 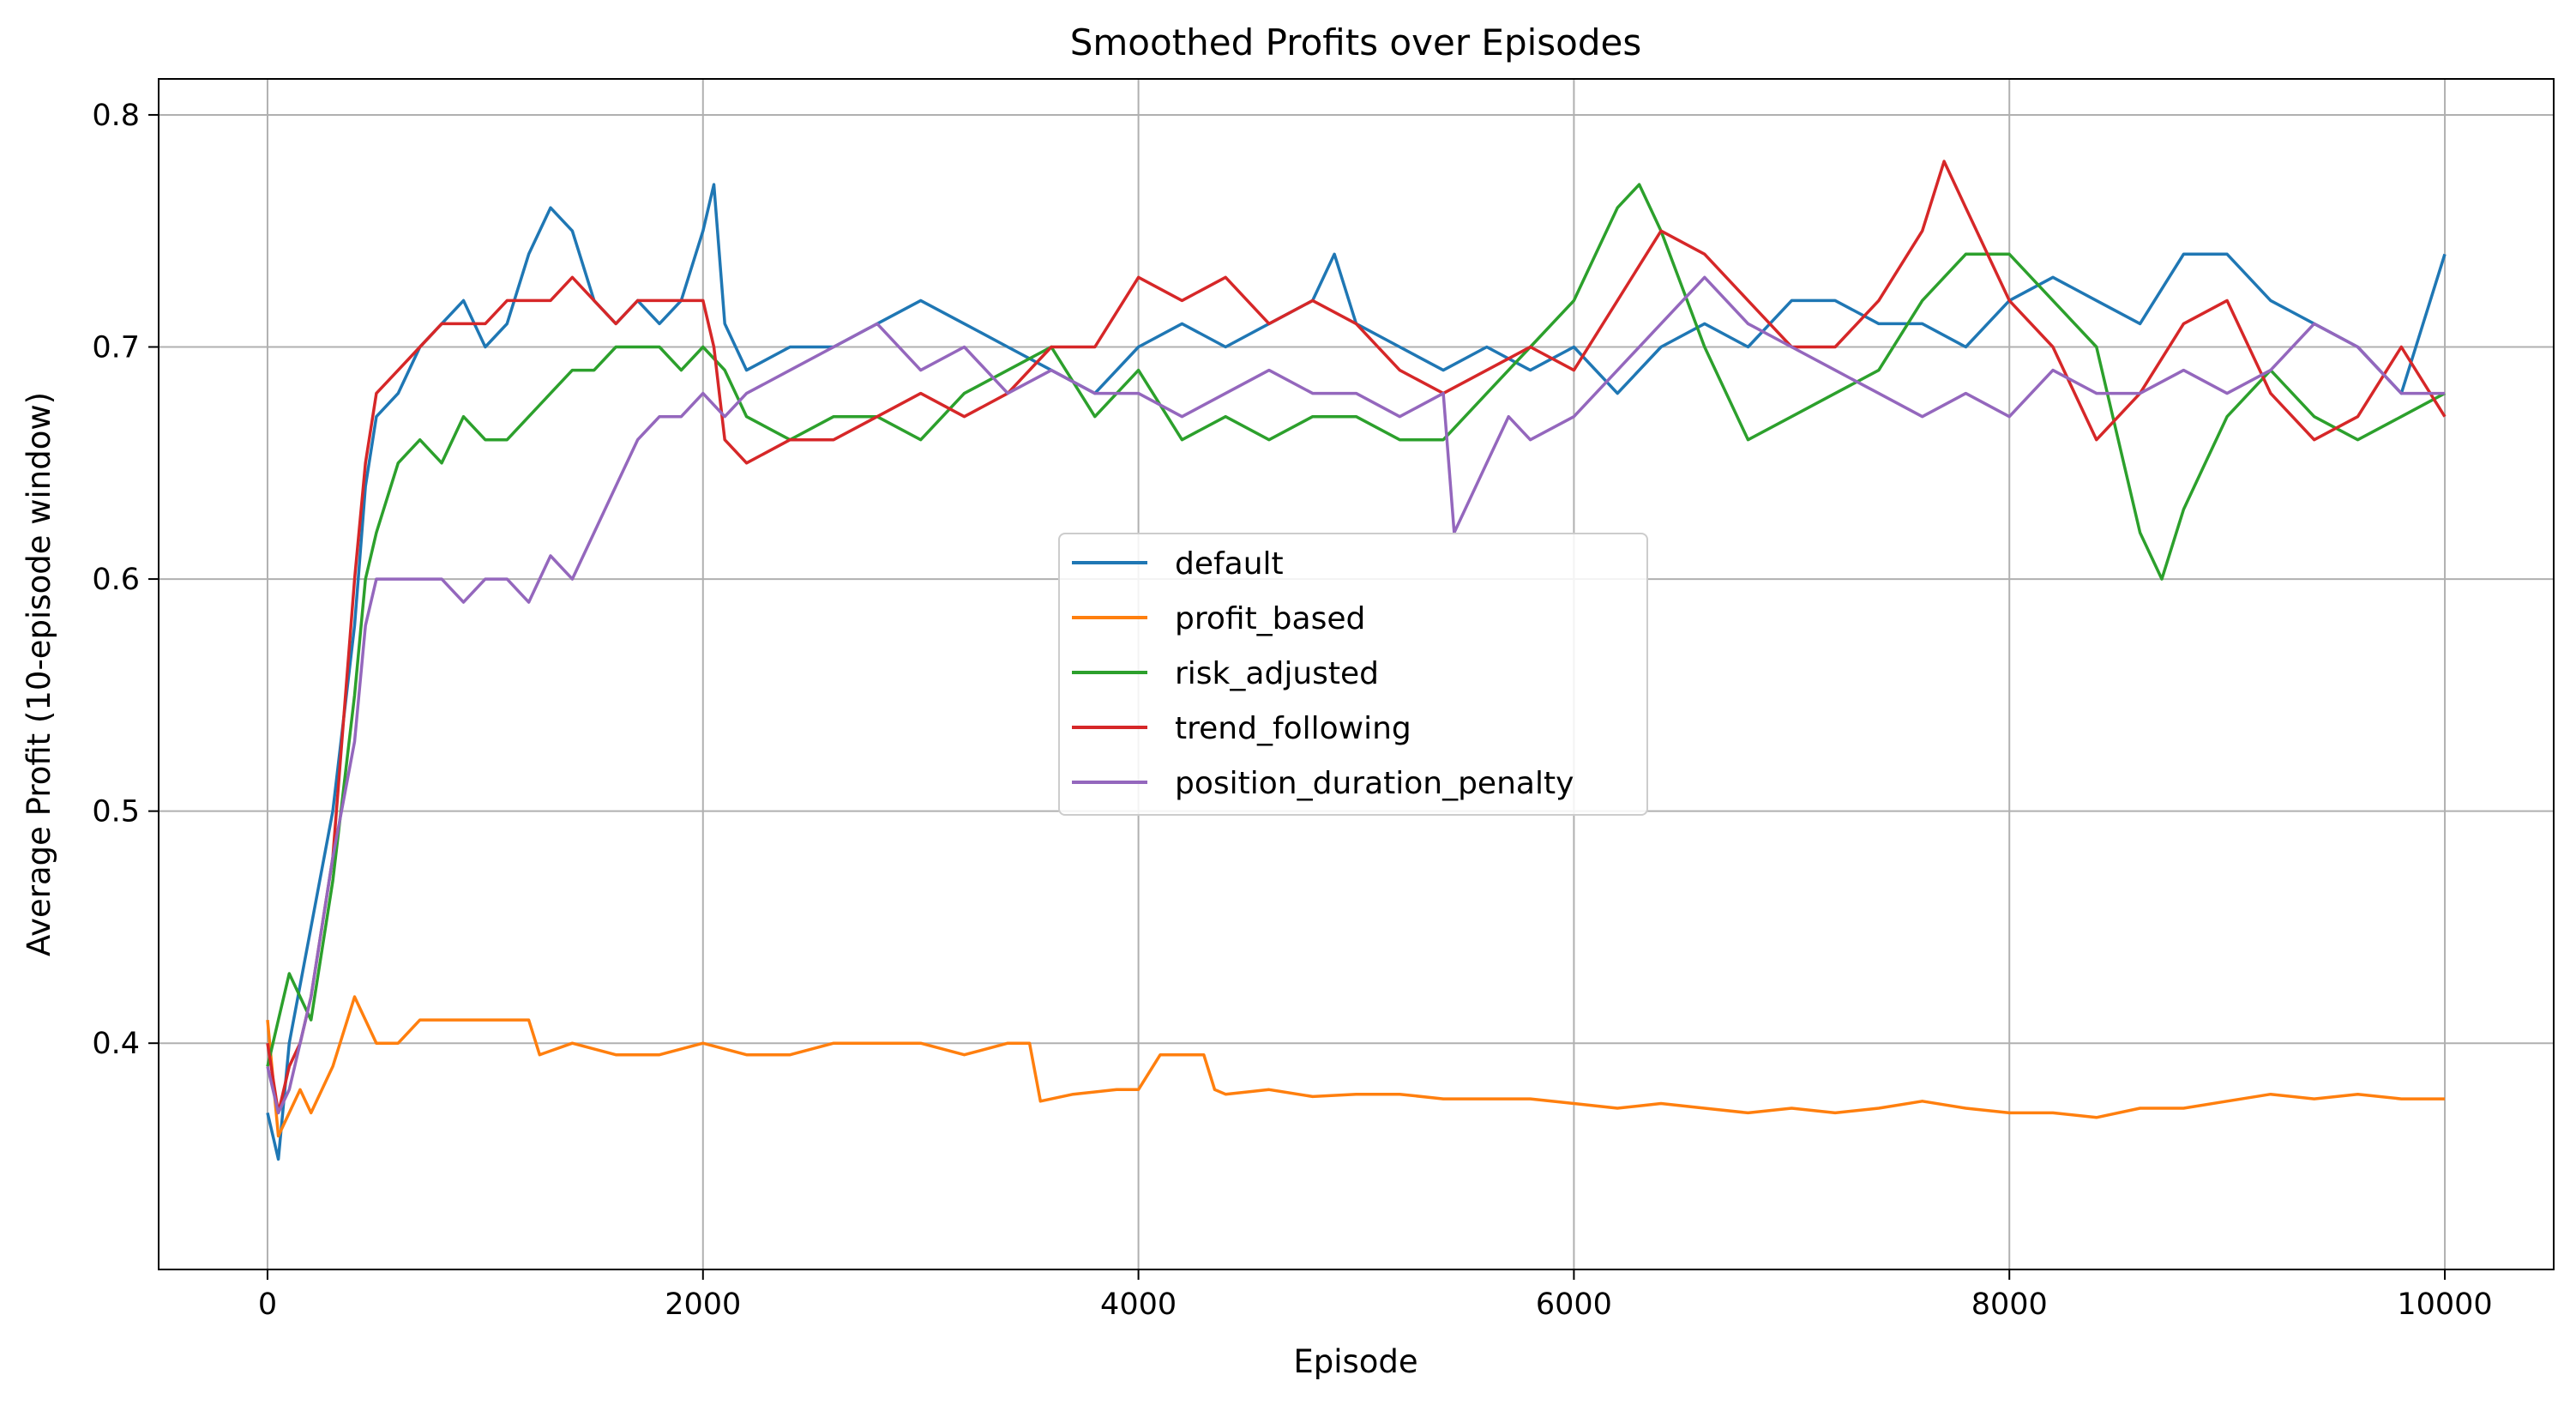 I want to click on legend-label: position_duration_penalty, so click(x=1374, y=783).